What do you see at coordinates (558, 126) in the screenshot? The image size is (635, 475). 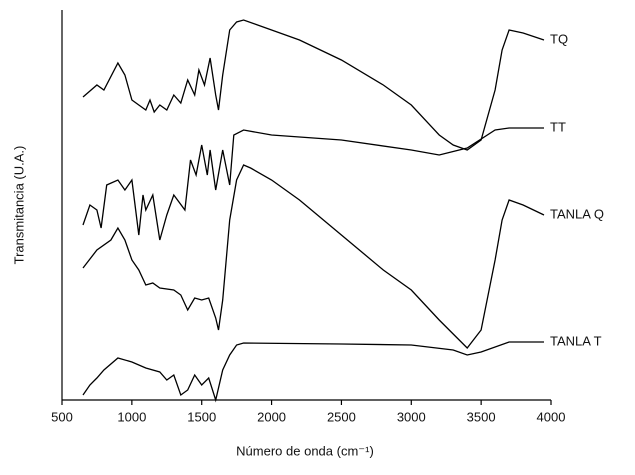 I see `series-label: TT` at bounding box center [558, 126].